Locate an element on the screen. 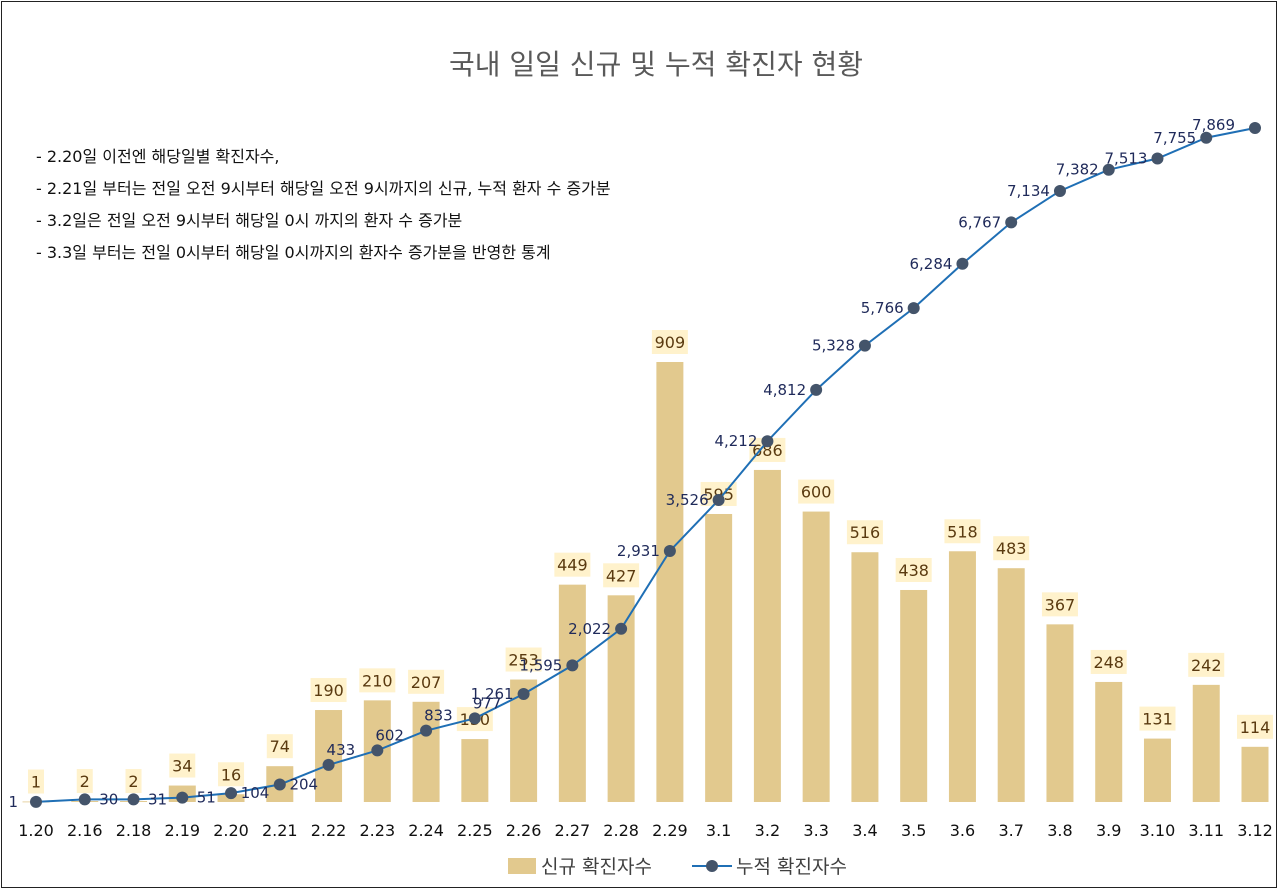 The image size is (1280, 891). bar-label-3.4: 516 is located at coordinates (864, 532).